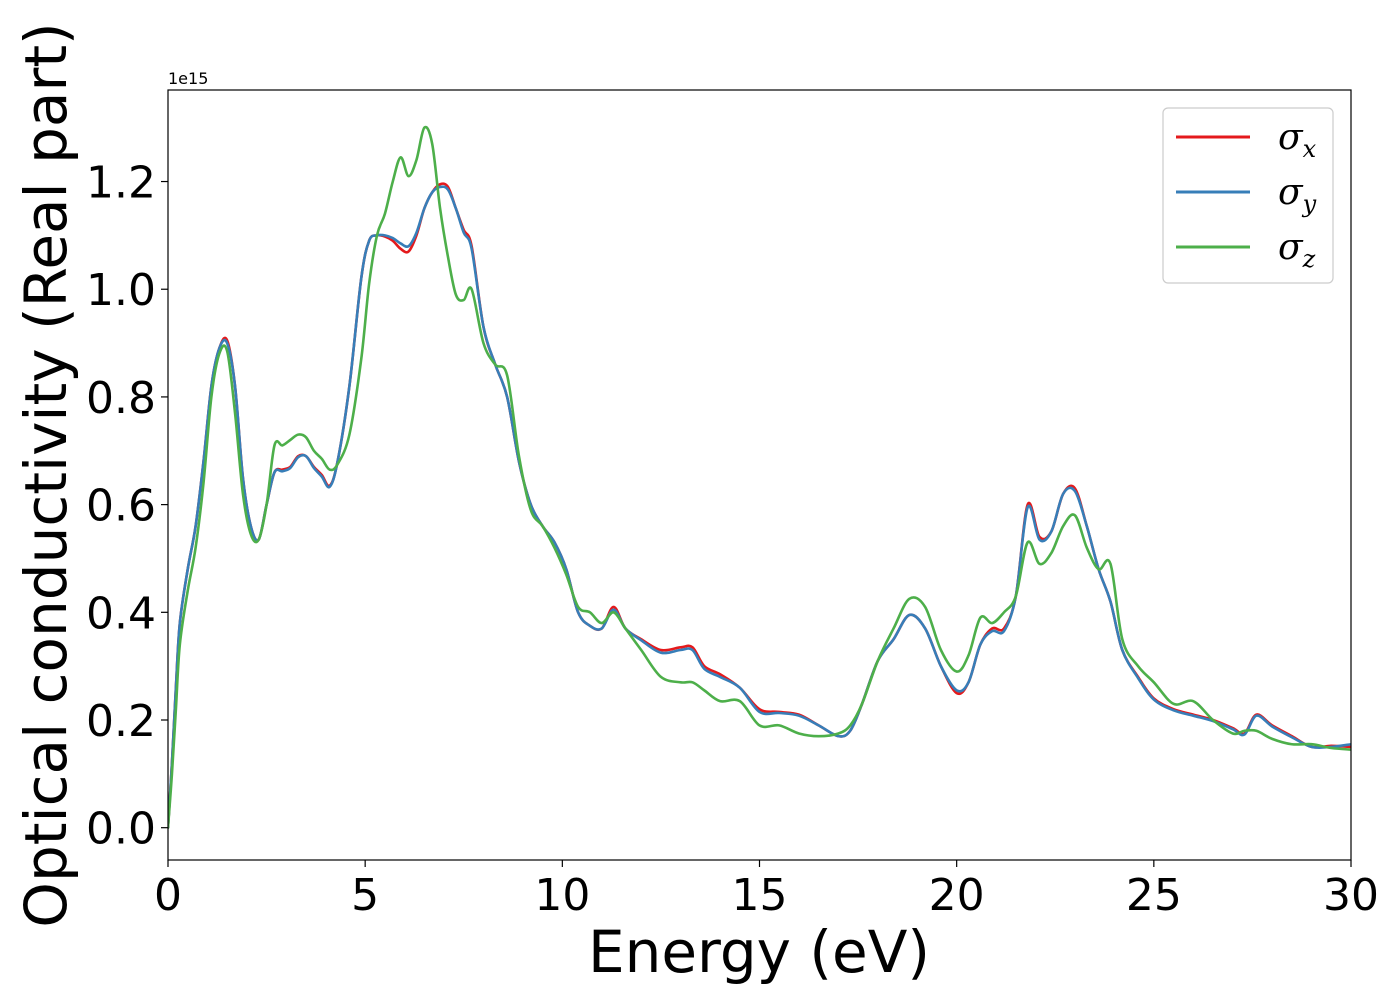  I want to click on x-tick-label: 5, so click(365, 895).